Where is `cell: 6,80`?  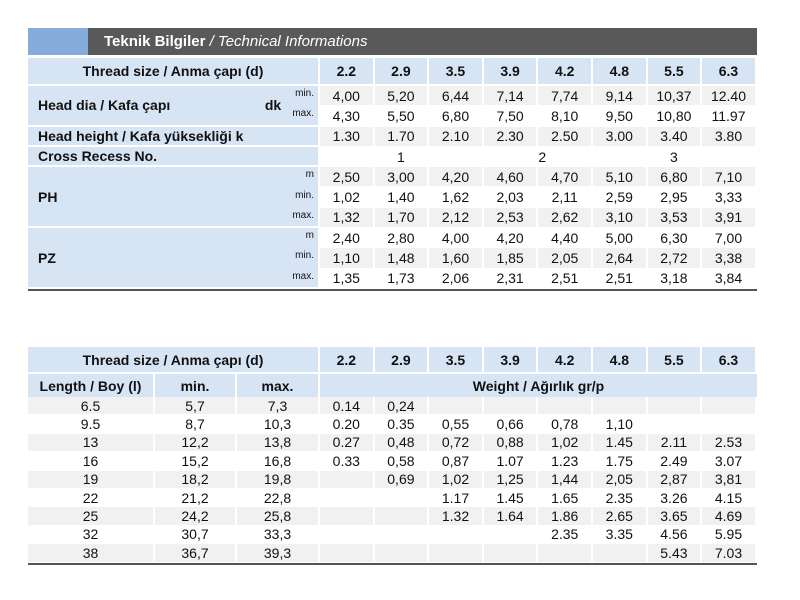
cell: 6,80 is located at coordinates (674, 177).